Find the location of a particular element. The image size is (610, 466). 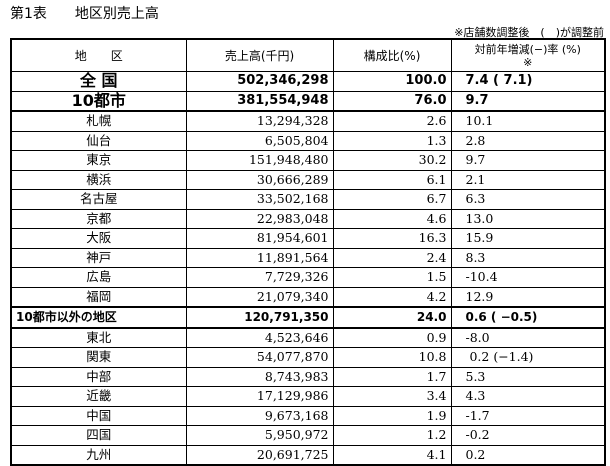

change-cell: 12.9 is located at coordinates (528, 297).